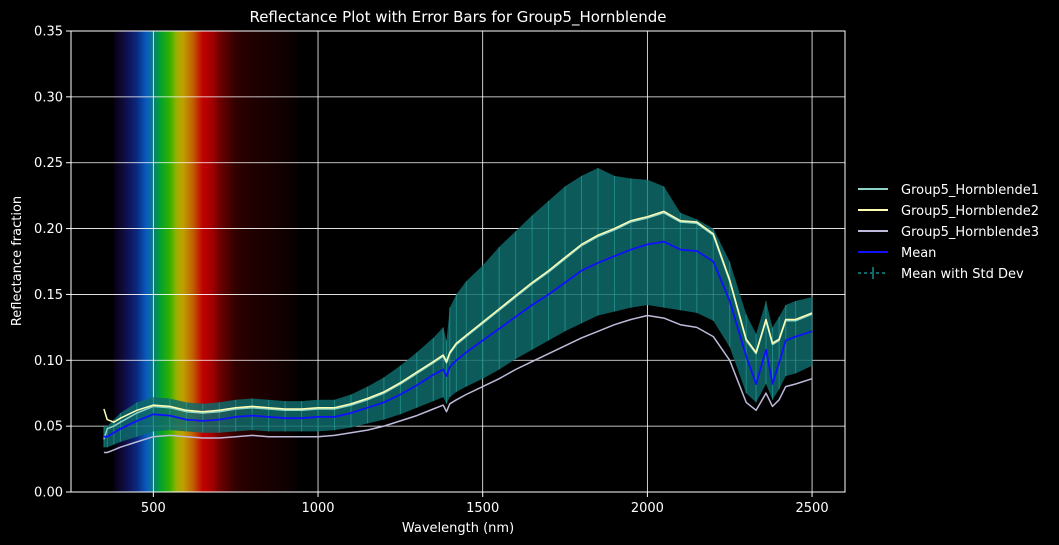 This screenshot has height=545, width=1059. Describe the element at coordinates (48, 97) in the screenshot. I see `y-tick-label: 0.30` at that location.